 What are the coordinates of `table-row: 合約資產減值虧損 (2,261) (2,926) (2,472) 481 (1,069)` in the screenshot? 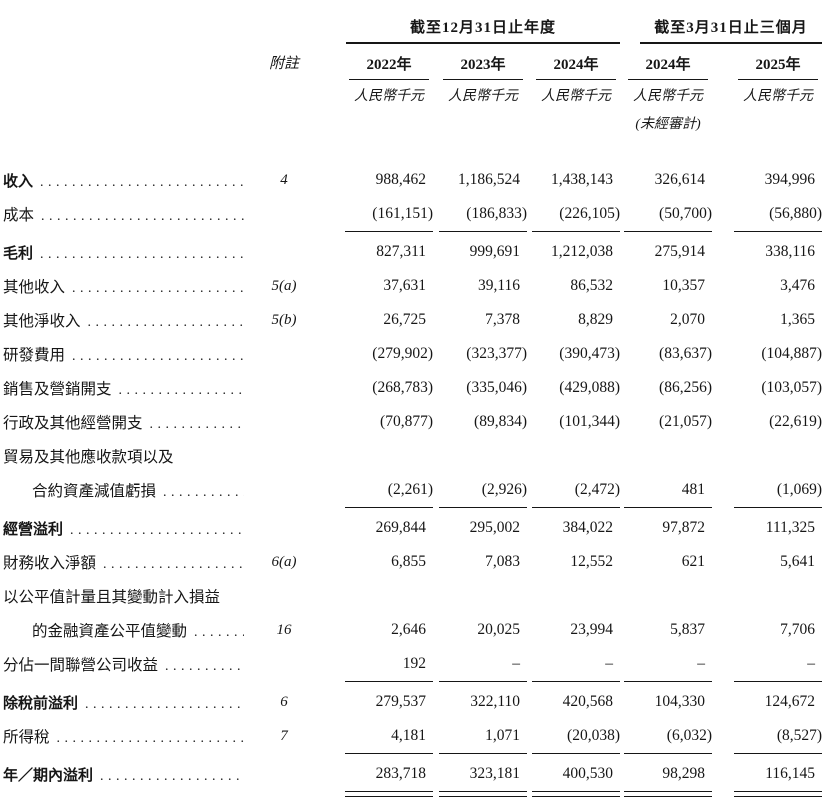 It's located at (412, 490).